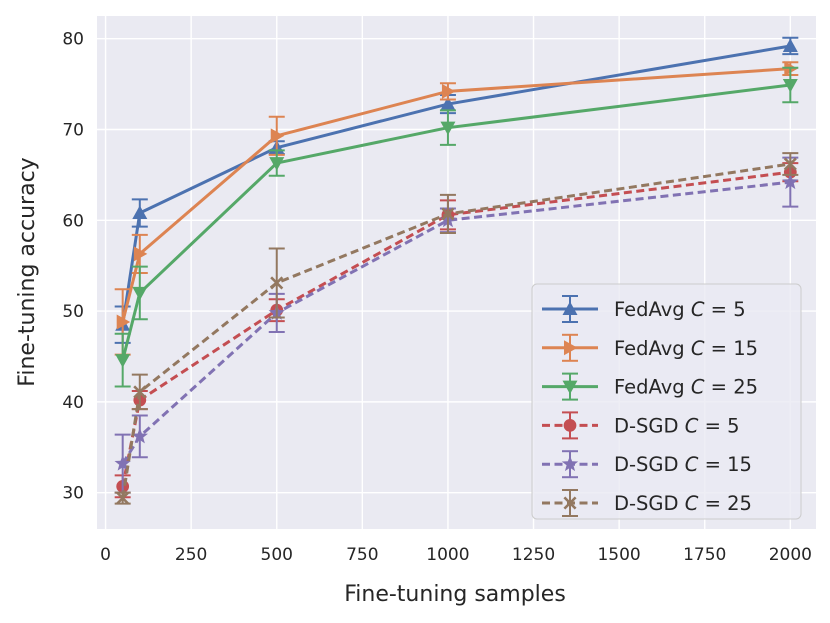  I want to click on legend-label: FedAvg C = 15, so click(686, 348).